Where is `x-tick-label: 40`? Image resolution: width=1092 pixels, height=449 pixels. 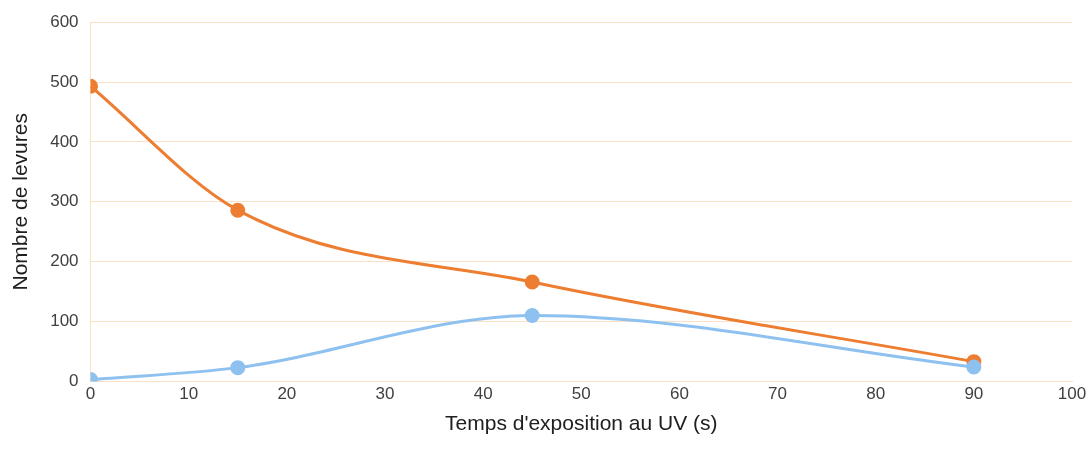 x-tick-label: 40 is located at coordinates (483, 394).